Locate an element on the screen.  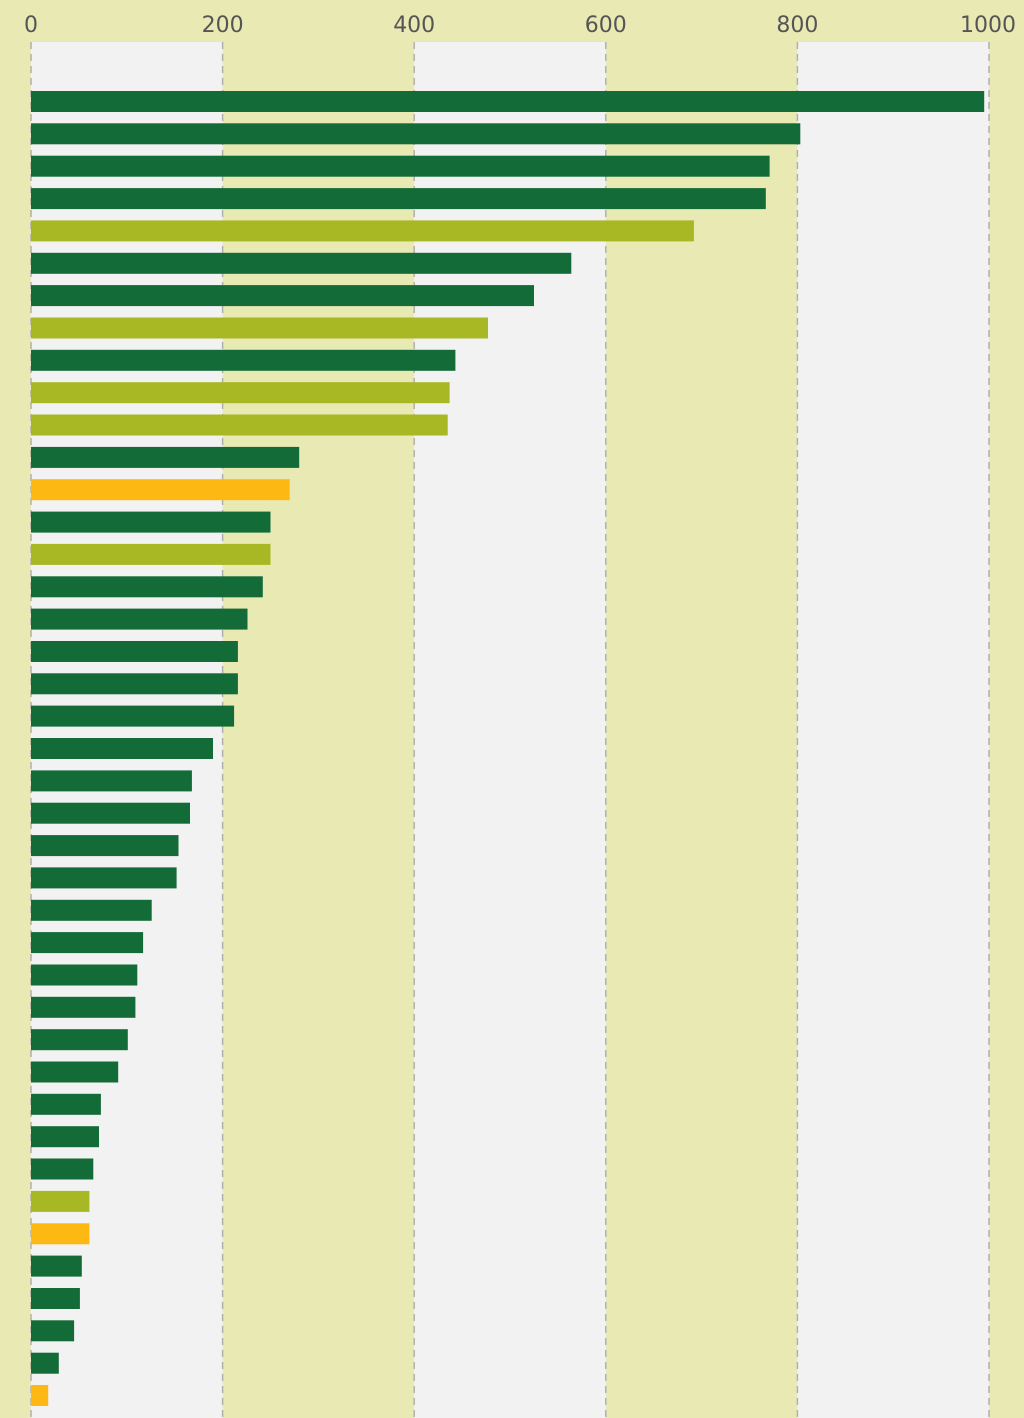
x-tick-label: 1000 is located at coordinates (988, 25).